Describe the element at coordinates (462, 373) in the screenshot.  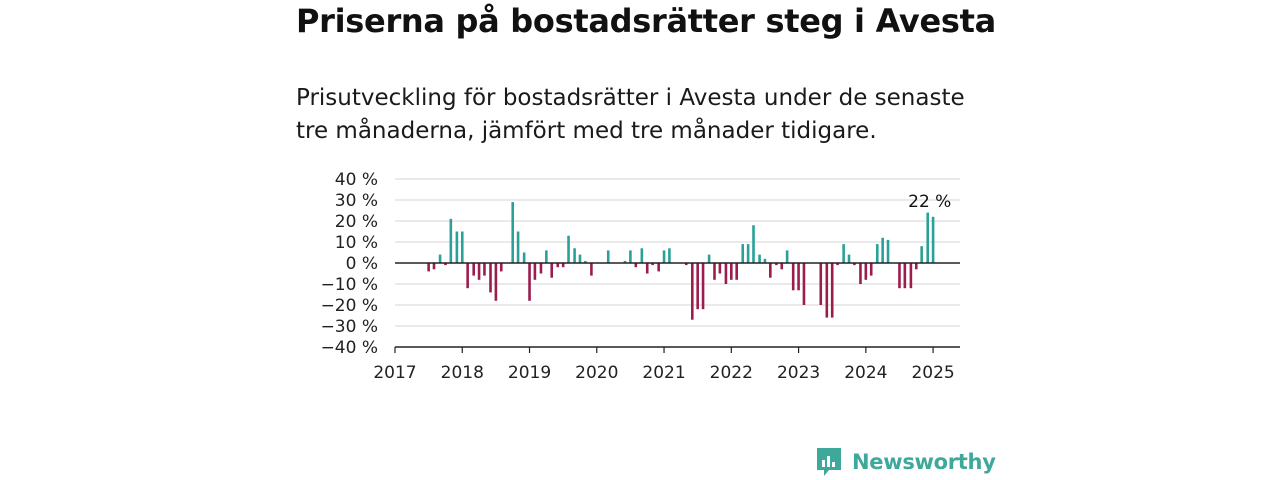
I see `x-tick-label: 2018` at that location.